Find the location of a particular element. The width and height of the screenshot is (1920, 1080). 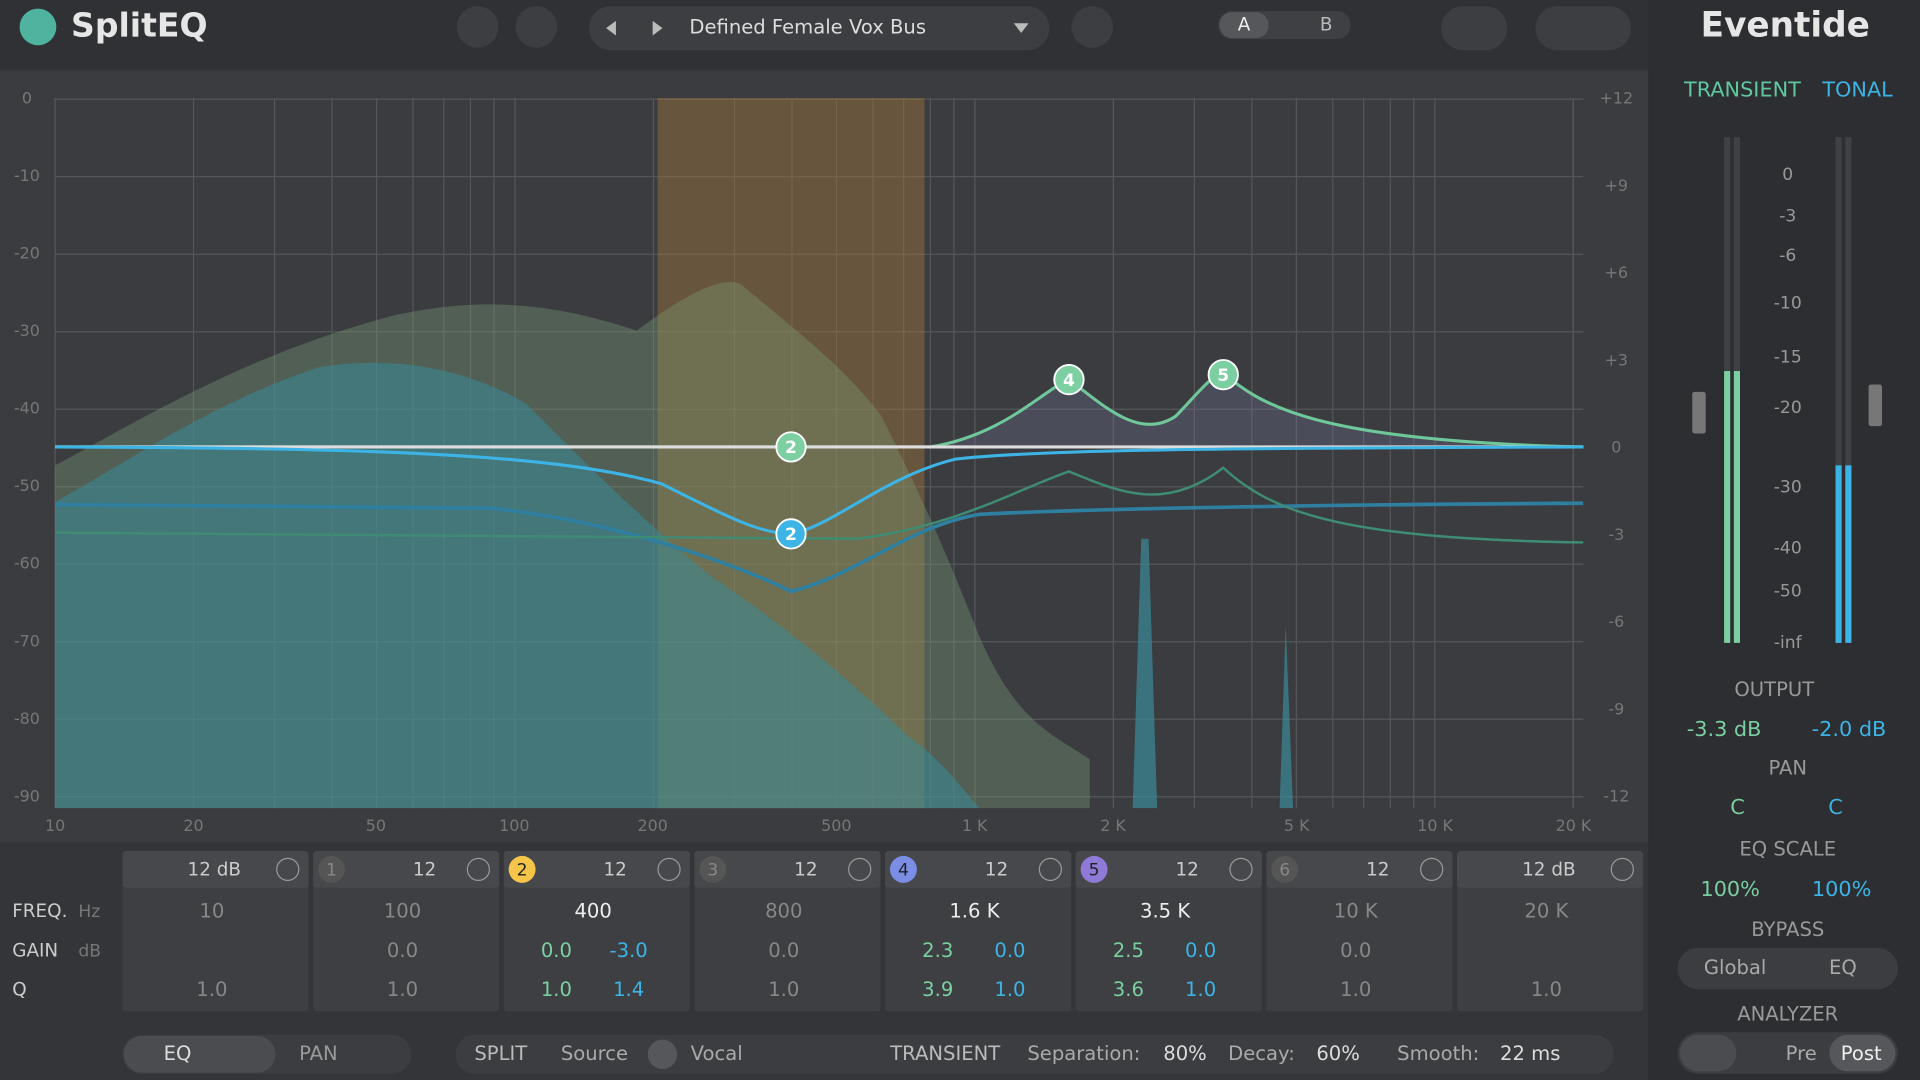

eq-view: EQ is located at coordinates (178, 1053).